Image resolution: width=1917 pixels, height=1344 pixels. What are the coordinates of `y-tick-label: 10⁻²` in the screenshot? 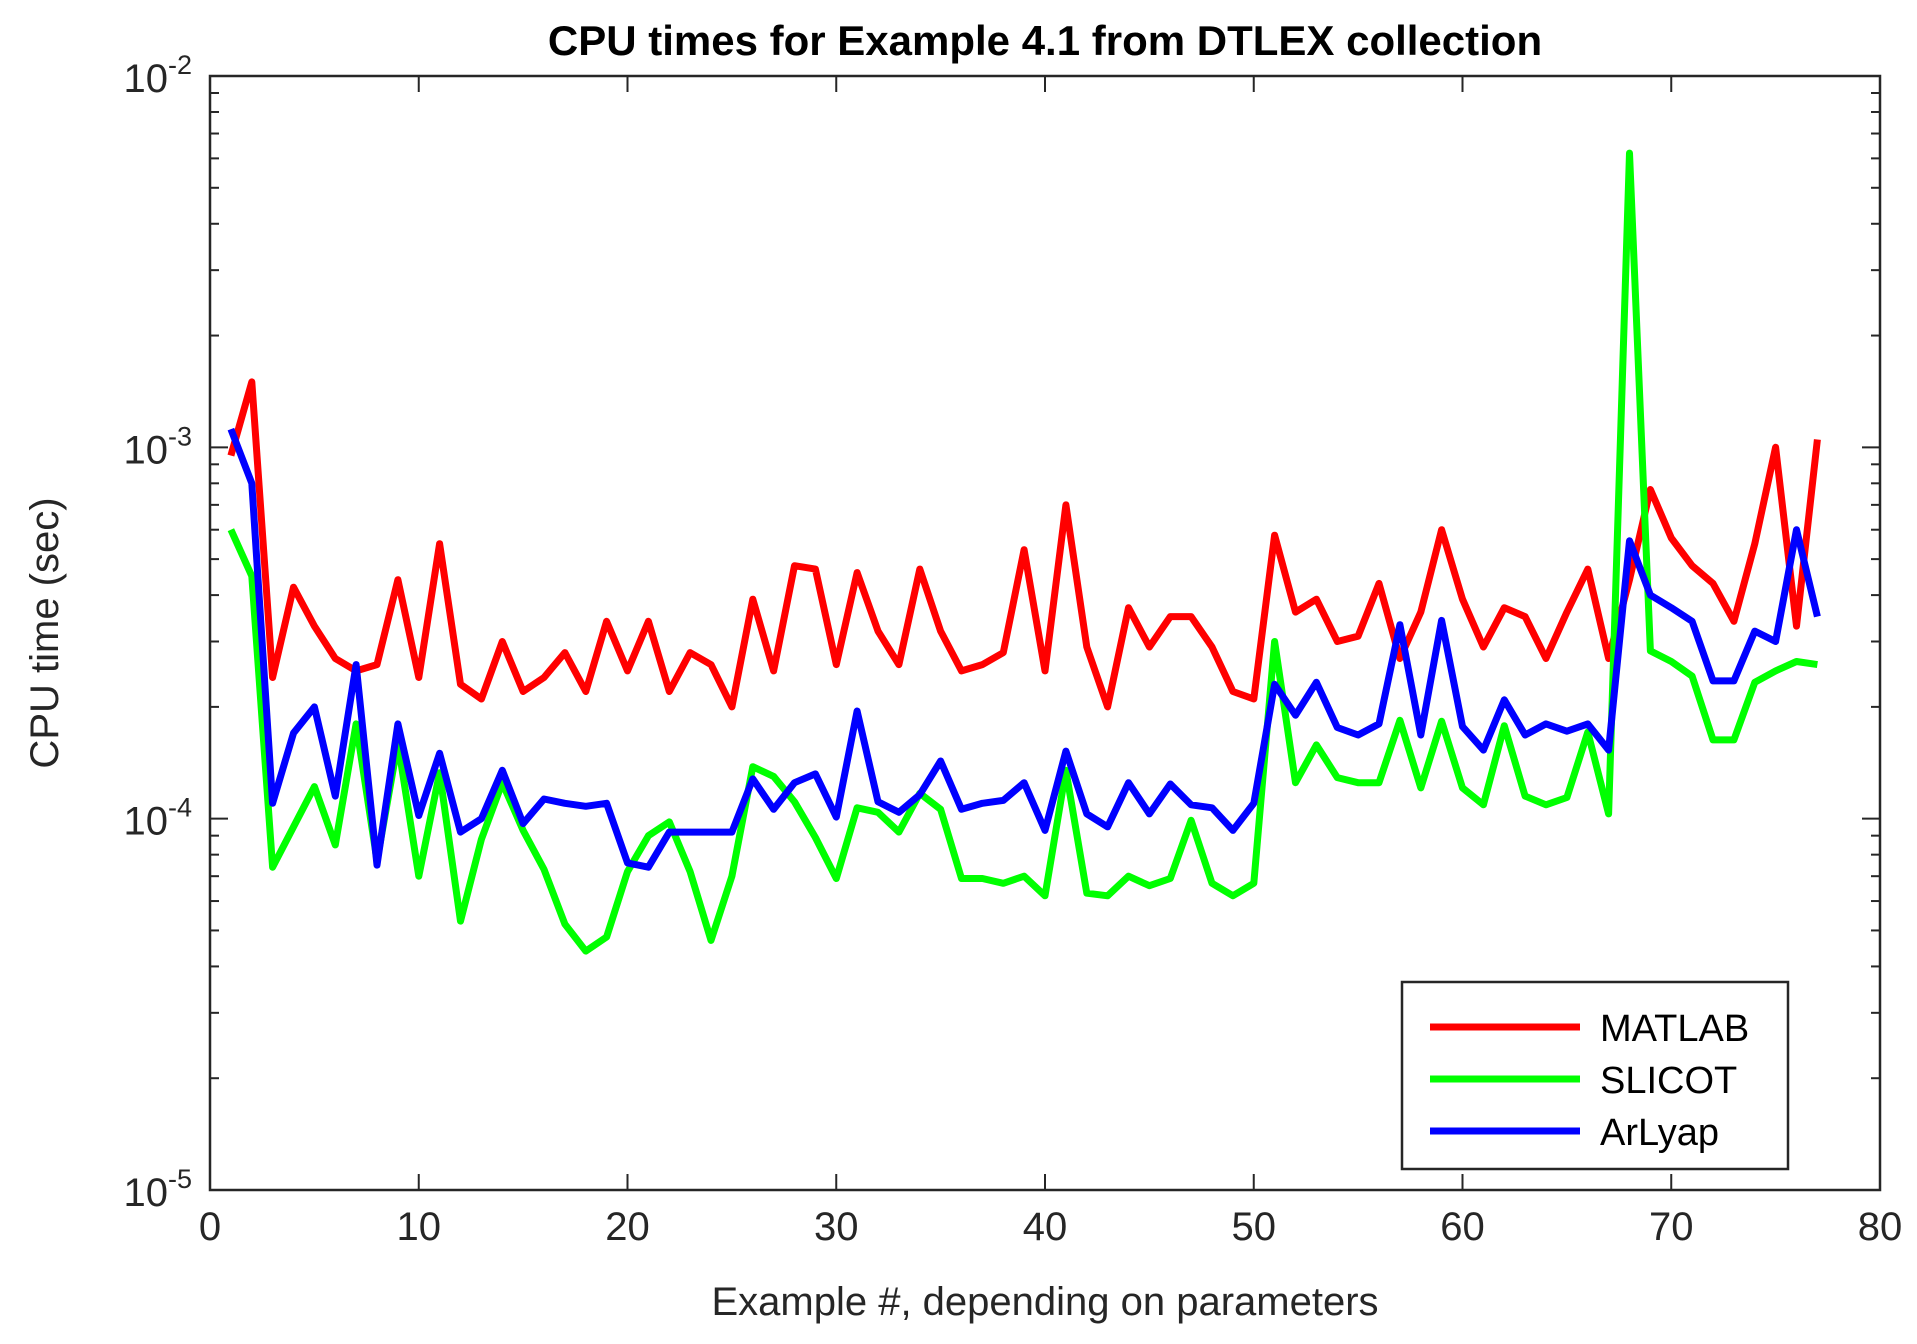 It's located at (157, 75).